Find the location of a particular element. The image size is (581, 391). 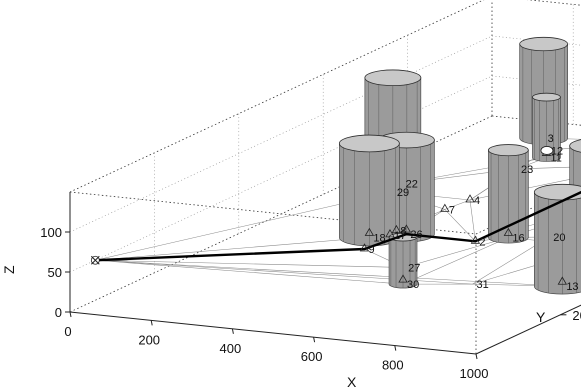

node-label-13: 13 is located at coordinates (572, 287).